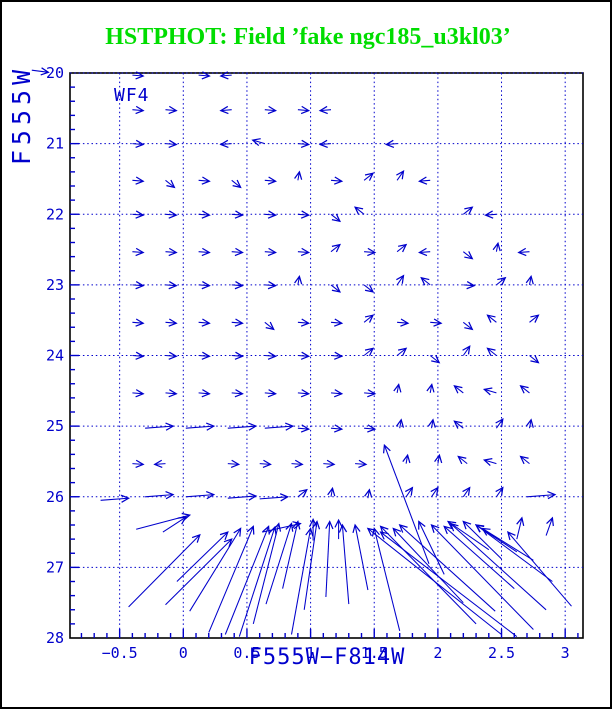  What do you see at coordinates (120, 653) in the screenshot?
I see `svg-text: −0.5` at bounding box center [120, 653].